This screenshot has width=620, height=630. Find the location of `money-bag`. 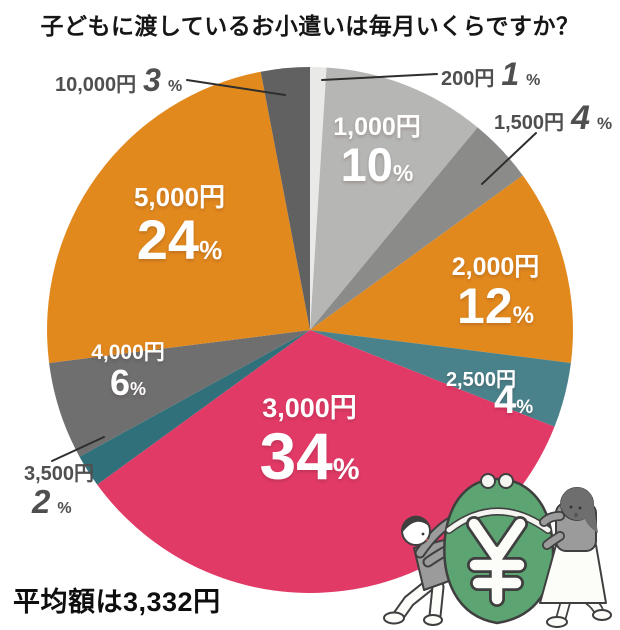

money-bag is located at coordinates (499, 549).